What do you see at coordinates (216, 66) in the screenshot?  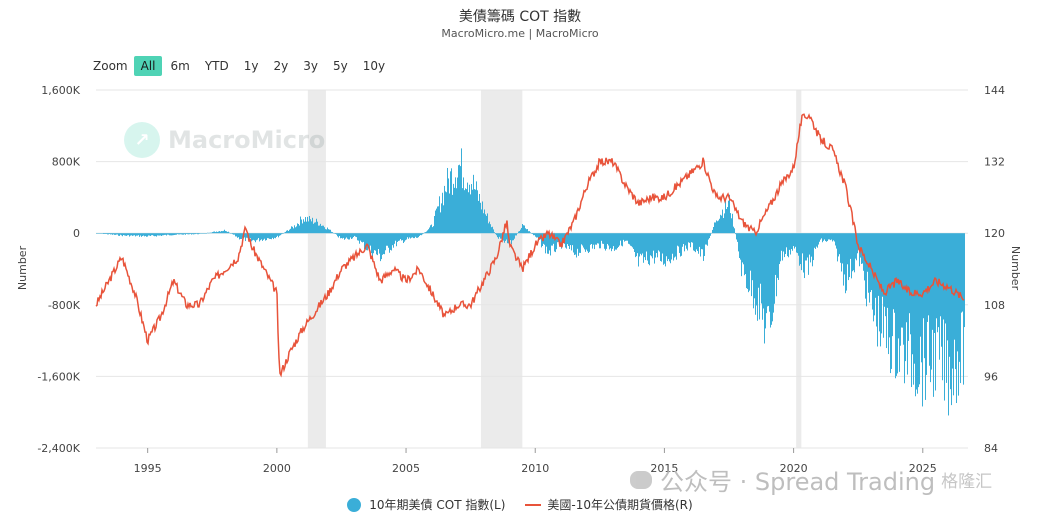 I see `zoom-ytd-button: YTD` at bounding box center [216, 66].